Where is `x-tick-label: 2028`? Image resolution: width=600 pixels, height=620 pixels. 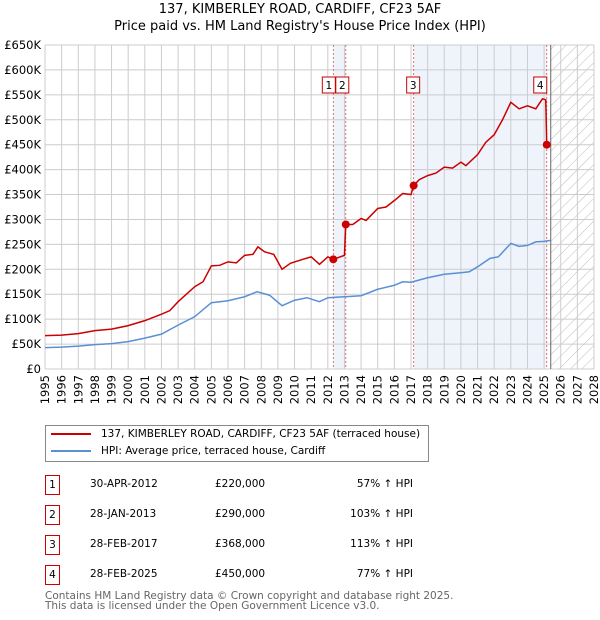 x-tick-label: 2028 is located at coordinates (593, 389).